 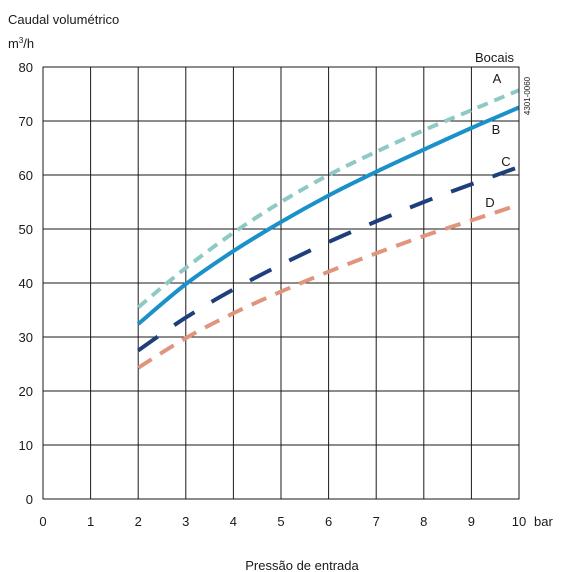 What do you see at coordinates (26, 391) in the screenshot?
I see `y-tick-label: 20` at bounding box center [26, 391].